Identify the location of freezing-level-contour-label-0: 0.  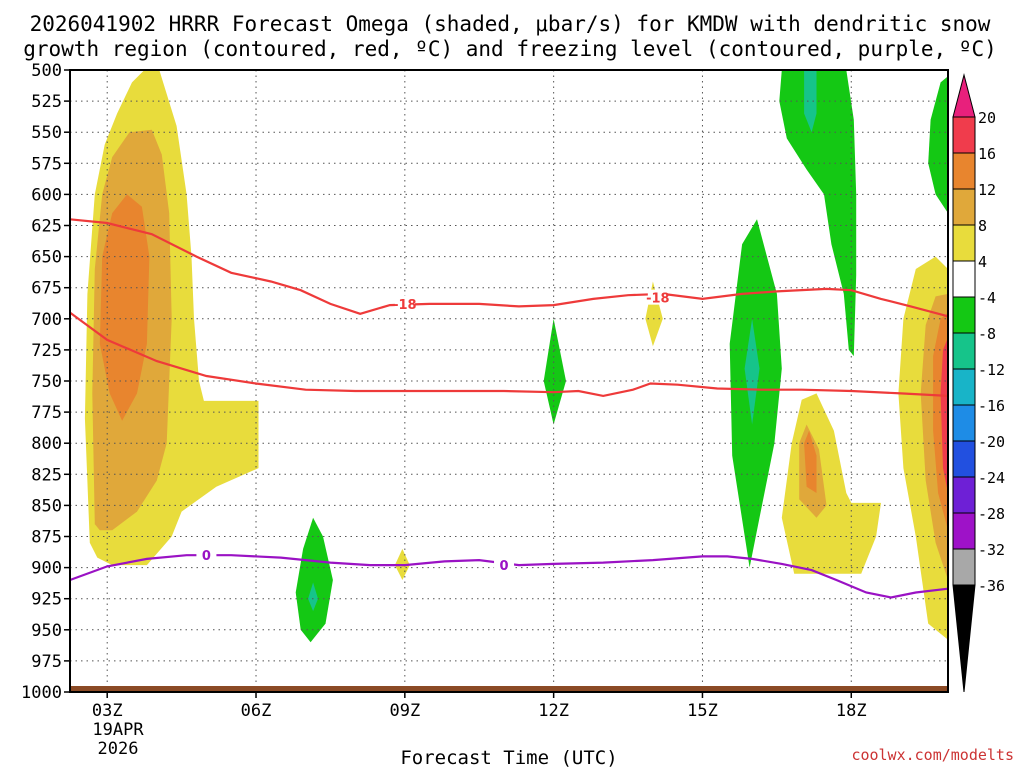
(206, 556).